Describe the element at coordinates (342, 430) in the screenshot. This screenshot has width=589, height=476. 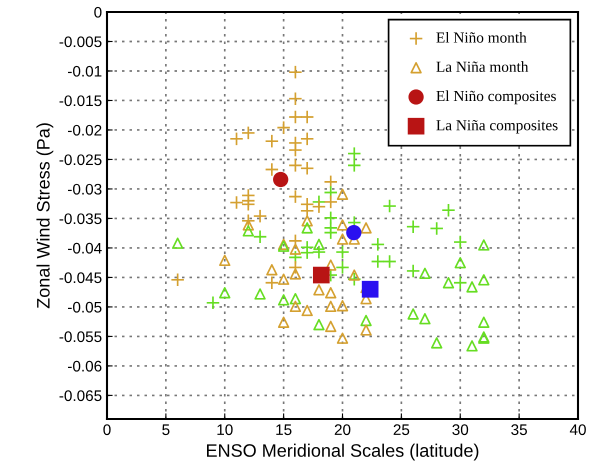
I see `x-tick-label: 20` at that location.